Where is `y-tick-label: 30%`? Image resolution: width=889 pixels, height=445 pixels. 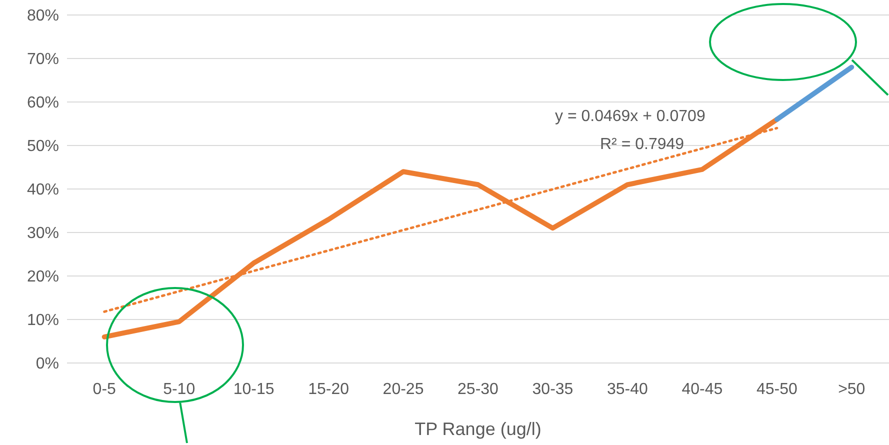 y-tick-label: 30% is located at coordinates (42, 233).